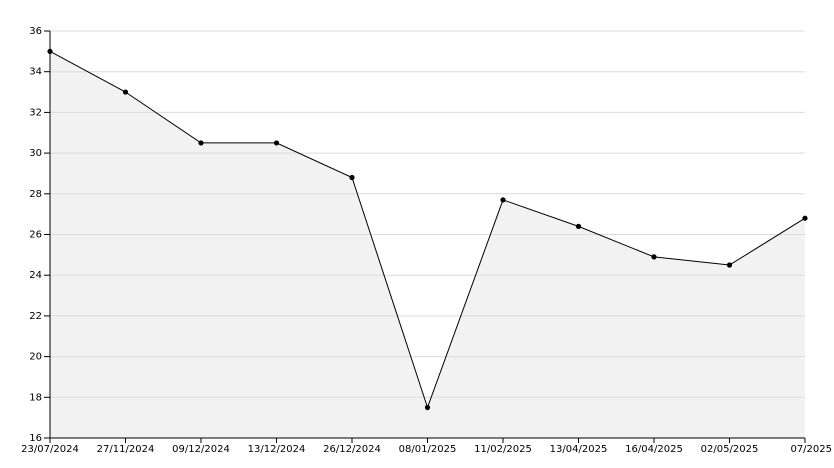 Image resolution: width=834 pixels, height=468 pixels. Describe the element at coordinates (277, 449) in the screenshot. I see `x-tick-label: 13/12/2024` at that location.